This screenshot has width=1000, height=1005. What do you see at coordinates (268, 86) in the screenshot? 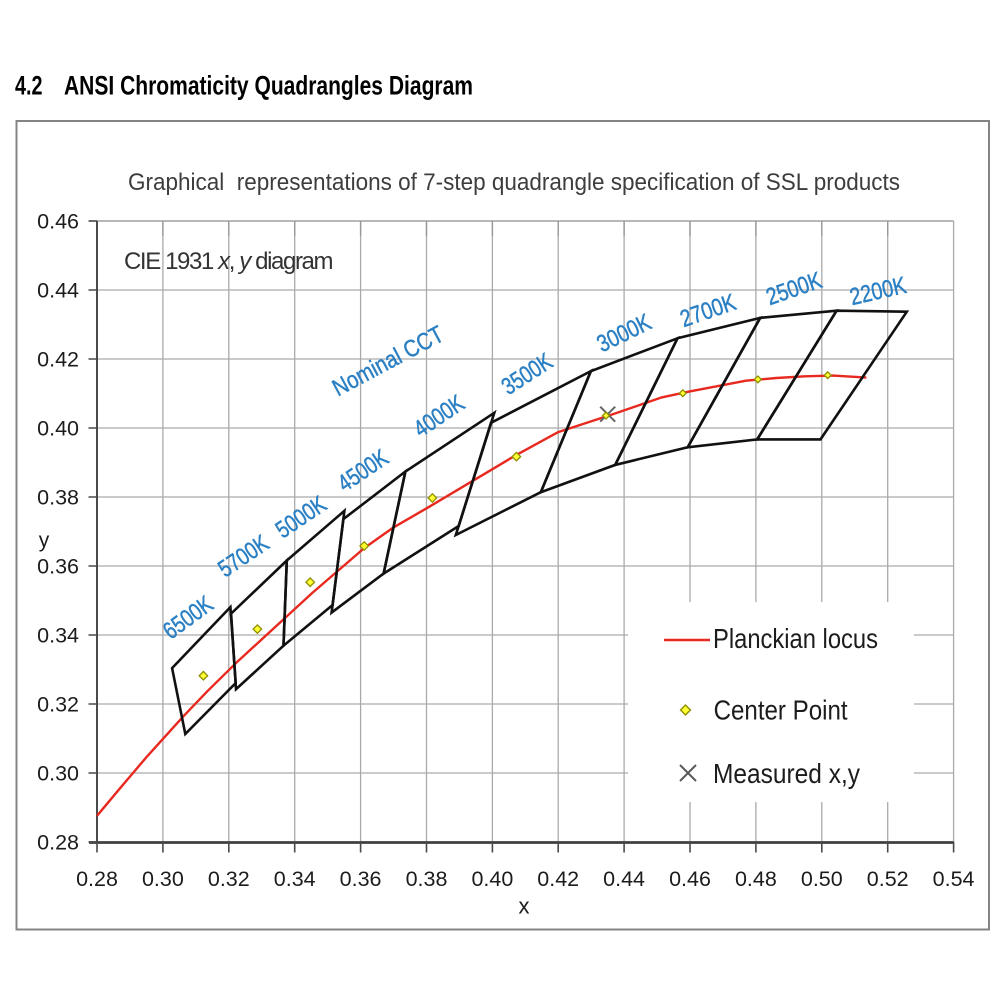
I see `svg-text:ANSI Chromaticity Quadrangles: ANSI Chromaticity Quadrangles Diagram` at bounding box center [268, 86].